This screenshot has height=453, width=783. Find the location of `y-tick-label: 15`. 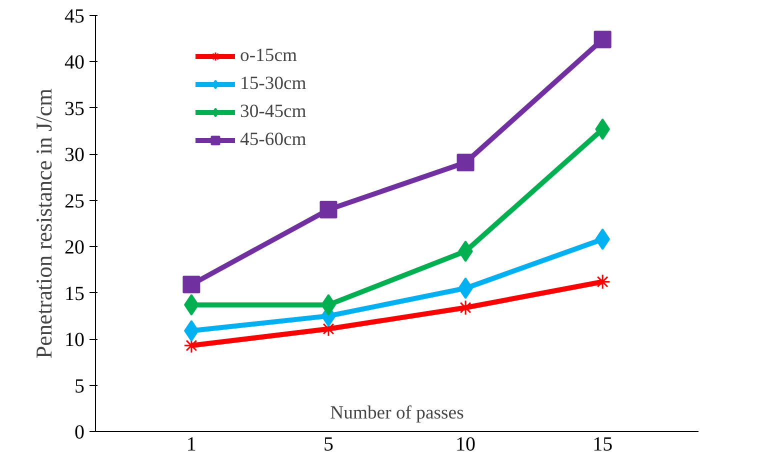

y-tick-label: 15 is located at coordinates (74, 293).